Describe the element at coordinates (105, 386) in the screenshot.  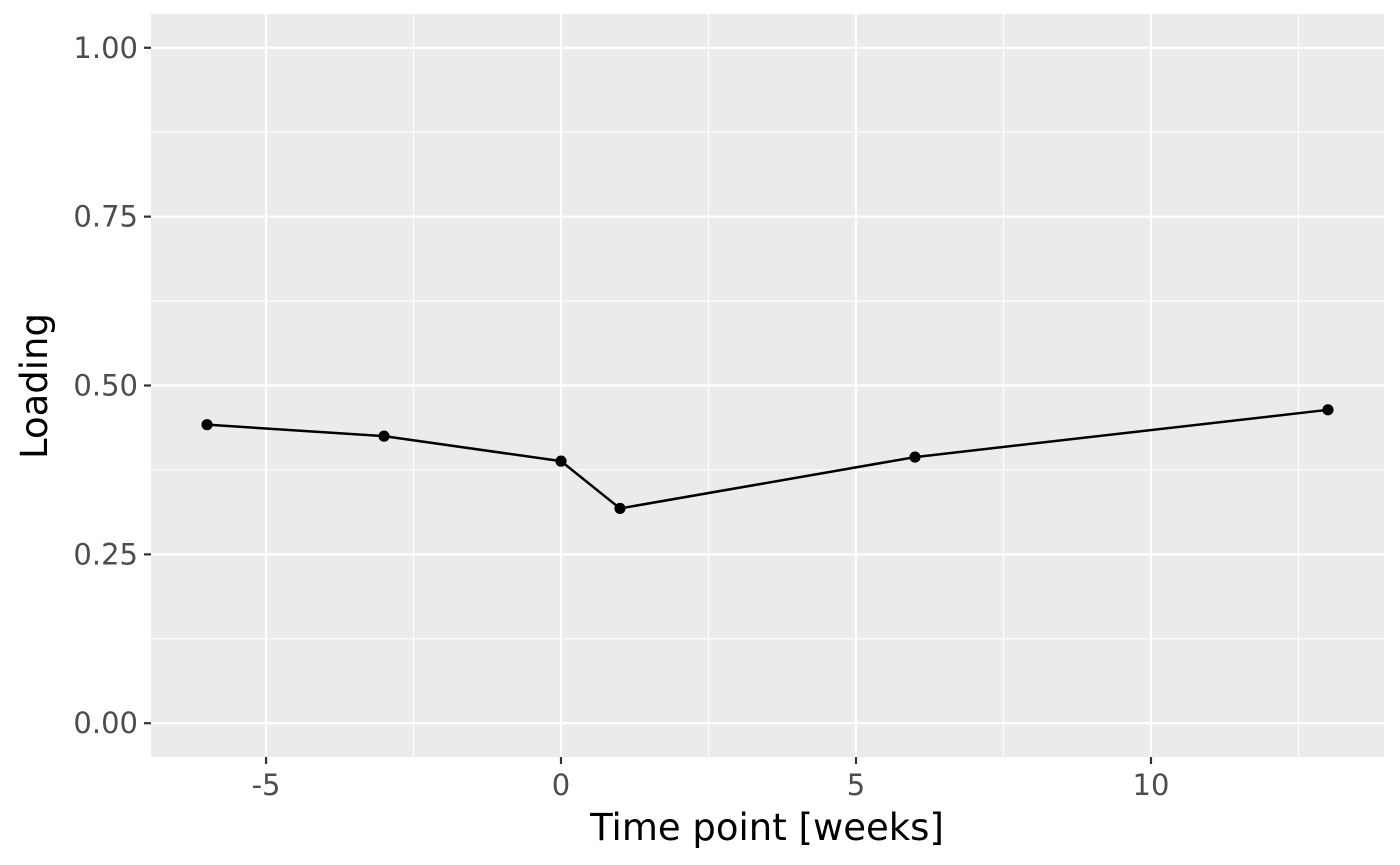
I see `y-tick-label-2: 0.50` at that location.